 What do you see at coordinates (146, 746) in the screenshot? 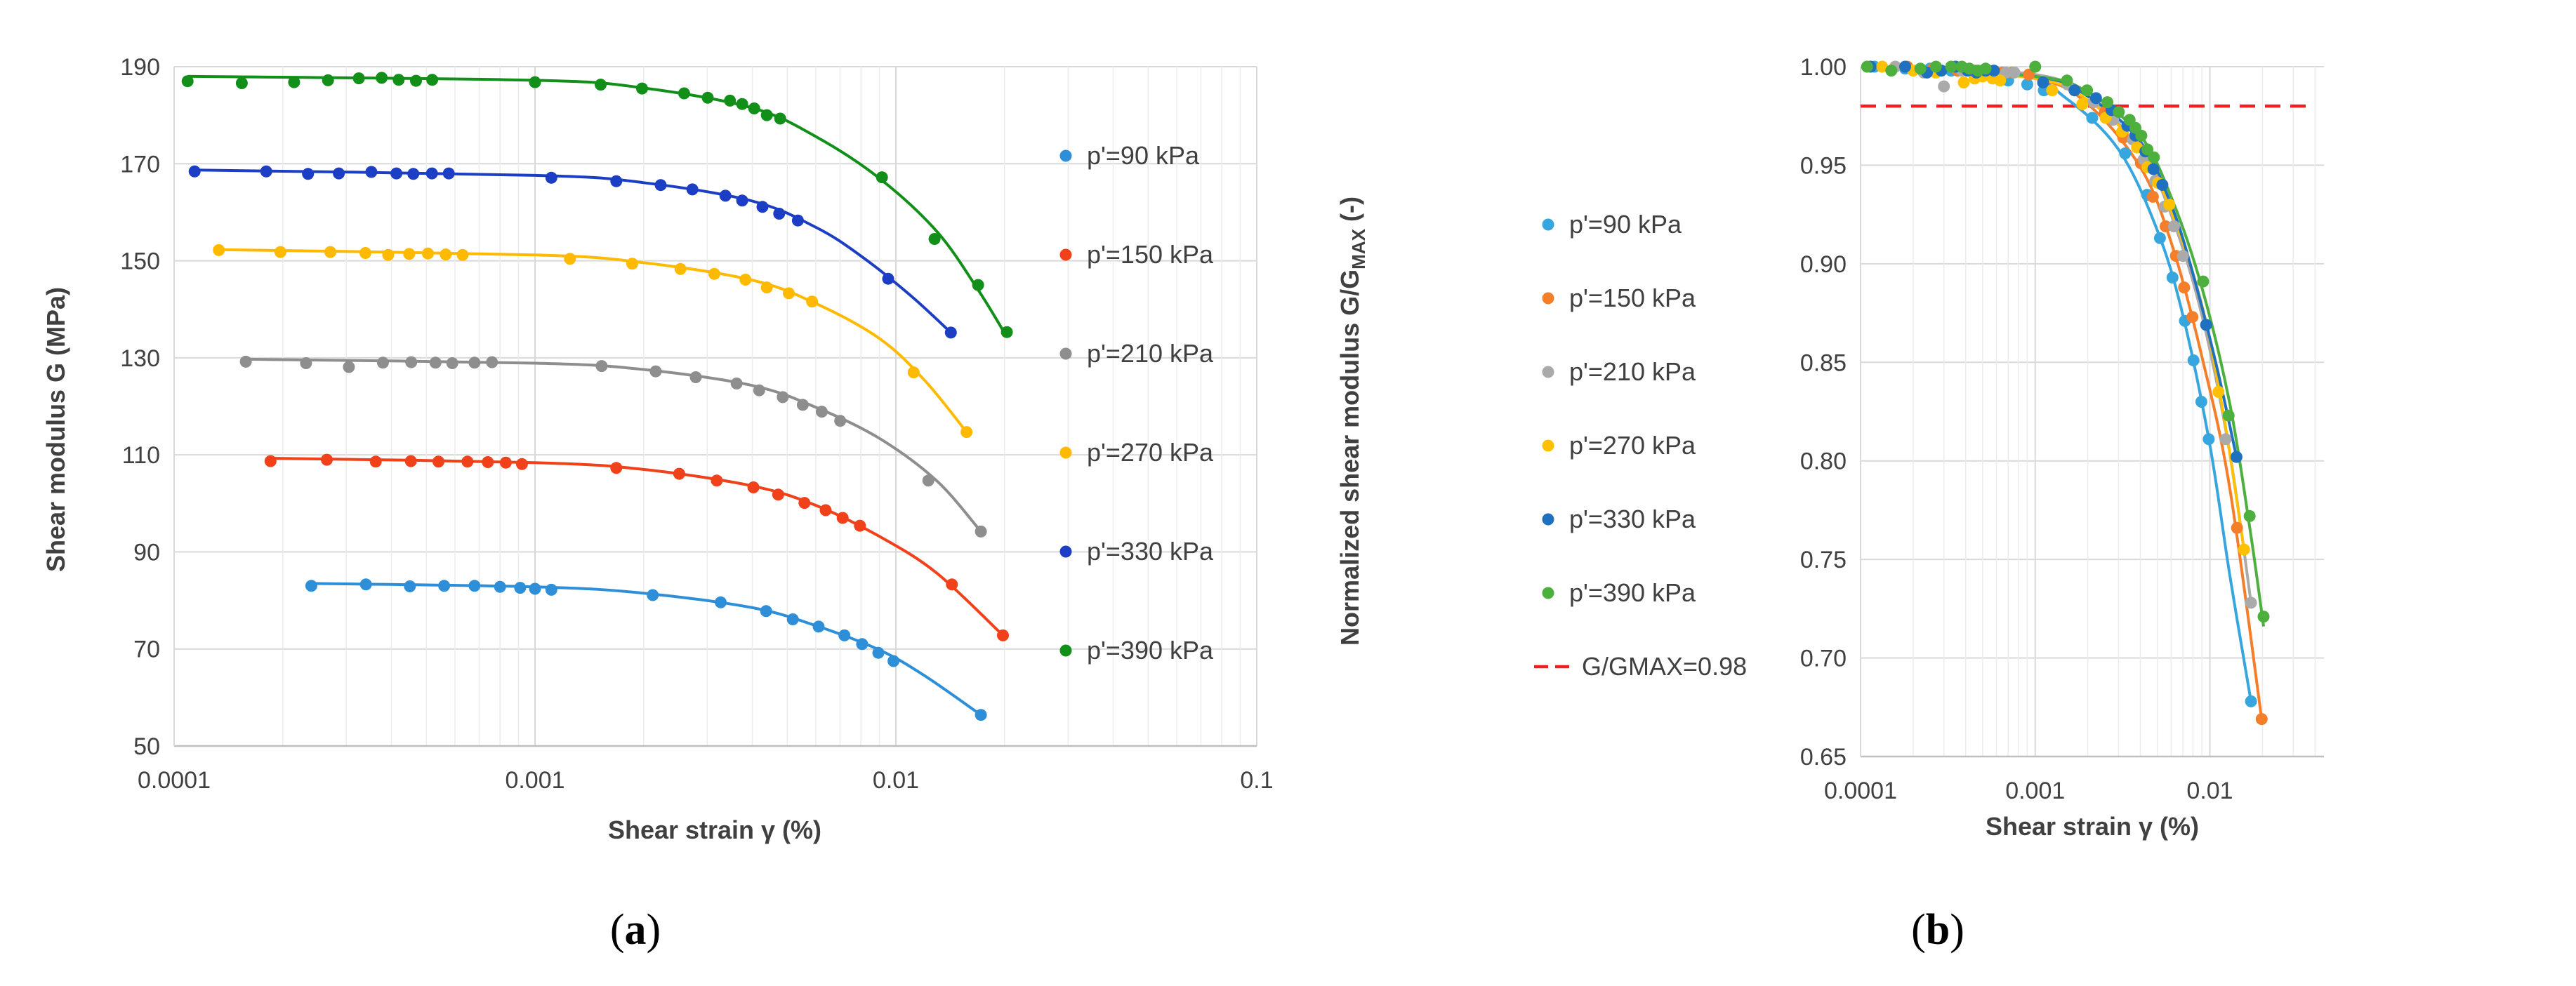
I see `a-ytick-label: 50` at bounding box center [146, 746].